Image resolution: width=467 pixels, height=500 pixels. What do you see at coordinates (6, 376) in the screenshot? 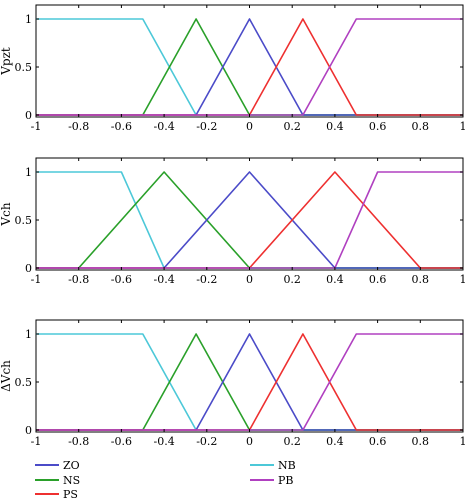
I see `y-axis-label: ΔVch` at bounding box center [6, 376].